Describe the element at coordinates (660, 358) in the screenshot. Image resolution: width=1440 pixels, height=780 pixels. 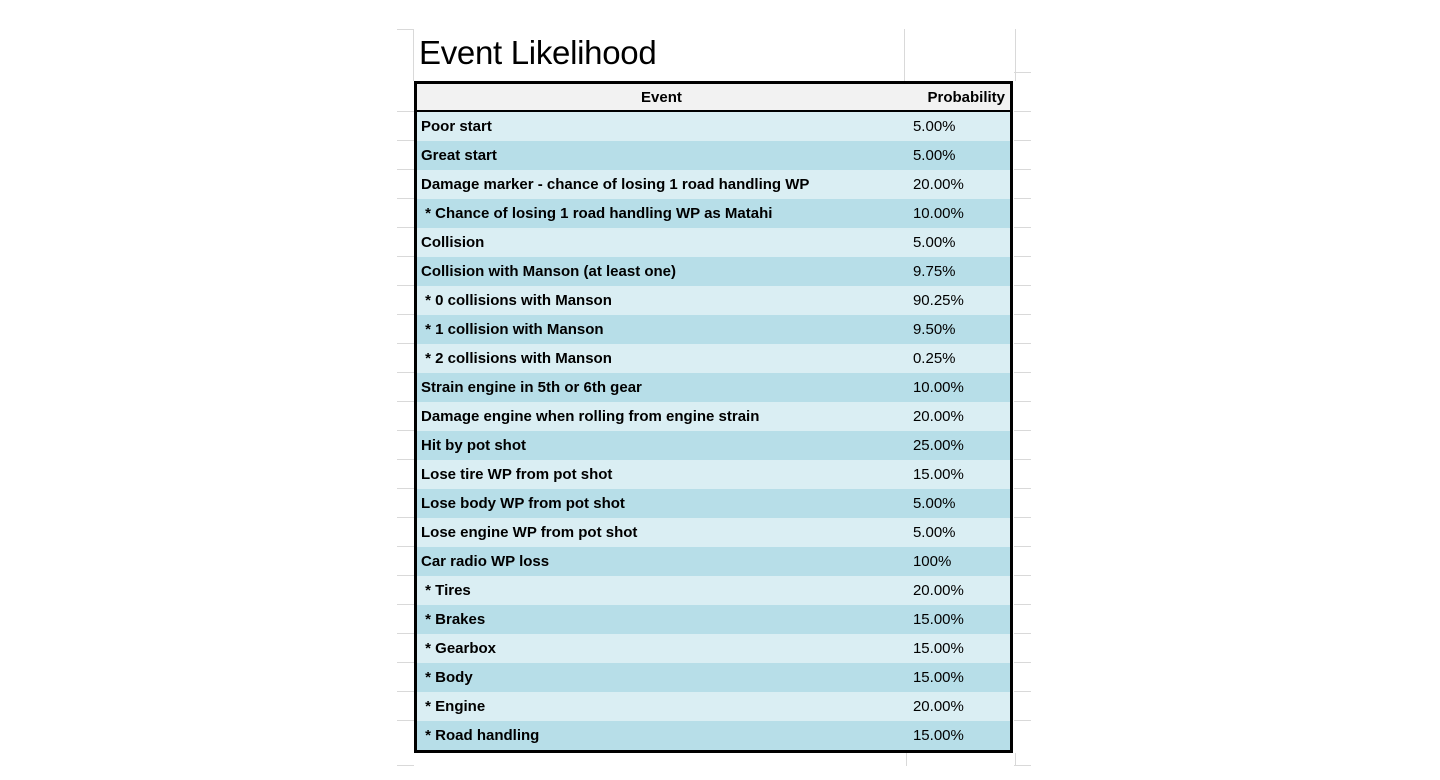
I see `event-cell: * 2 collisions with Manson` at that location.